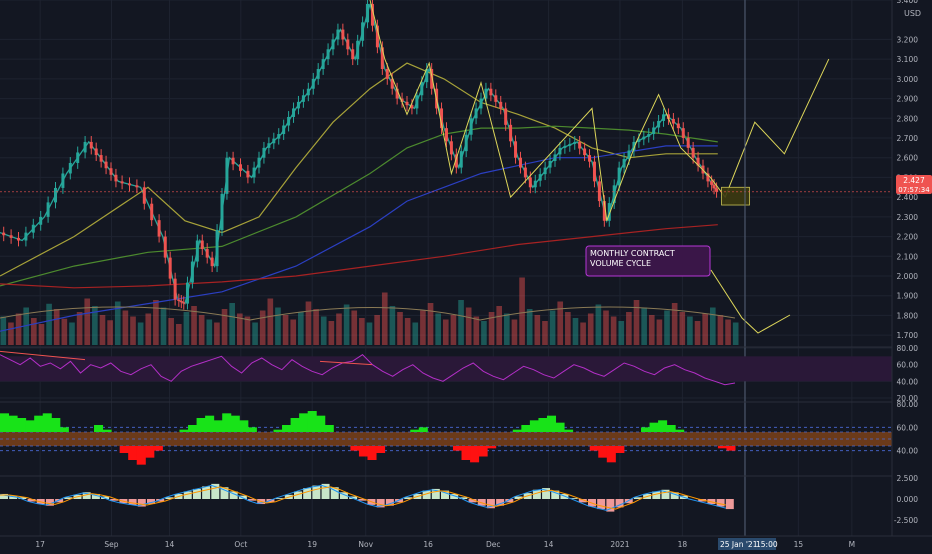 The image size is (932, 554). I want to click on macd-panel, so click(446, 493).